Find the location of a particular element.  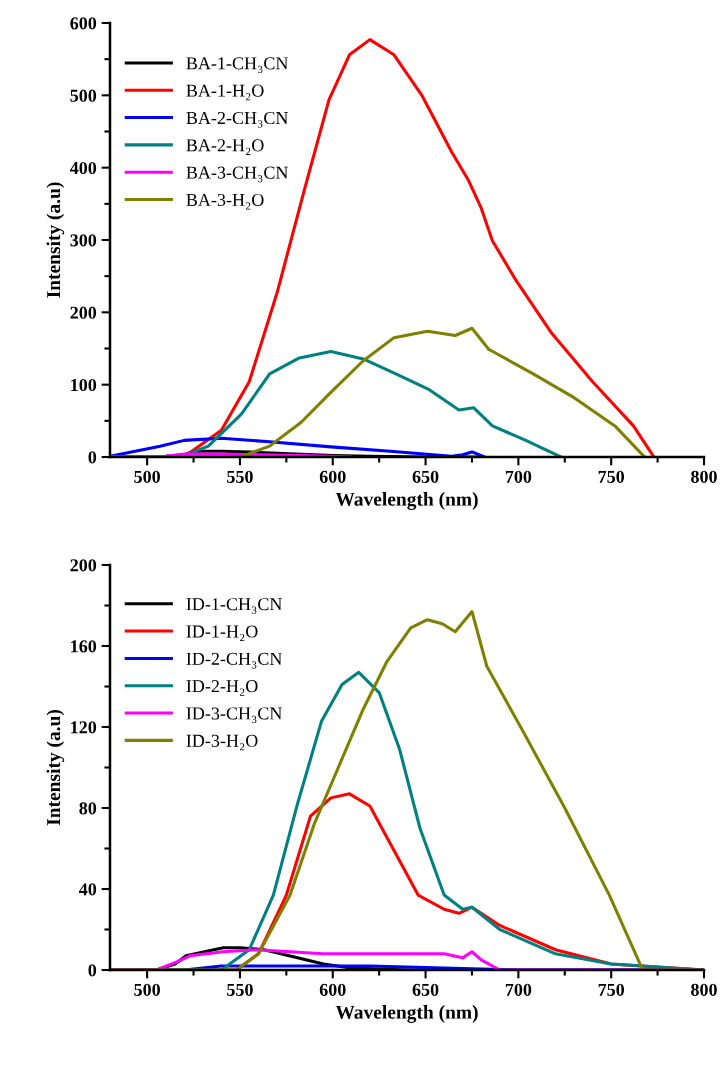

legend-label: BA-2-H₂O is located at coordinates (225, 147).